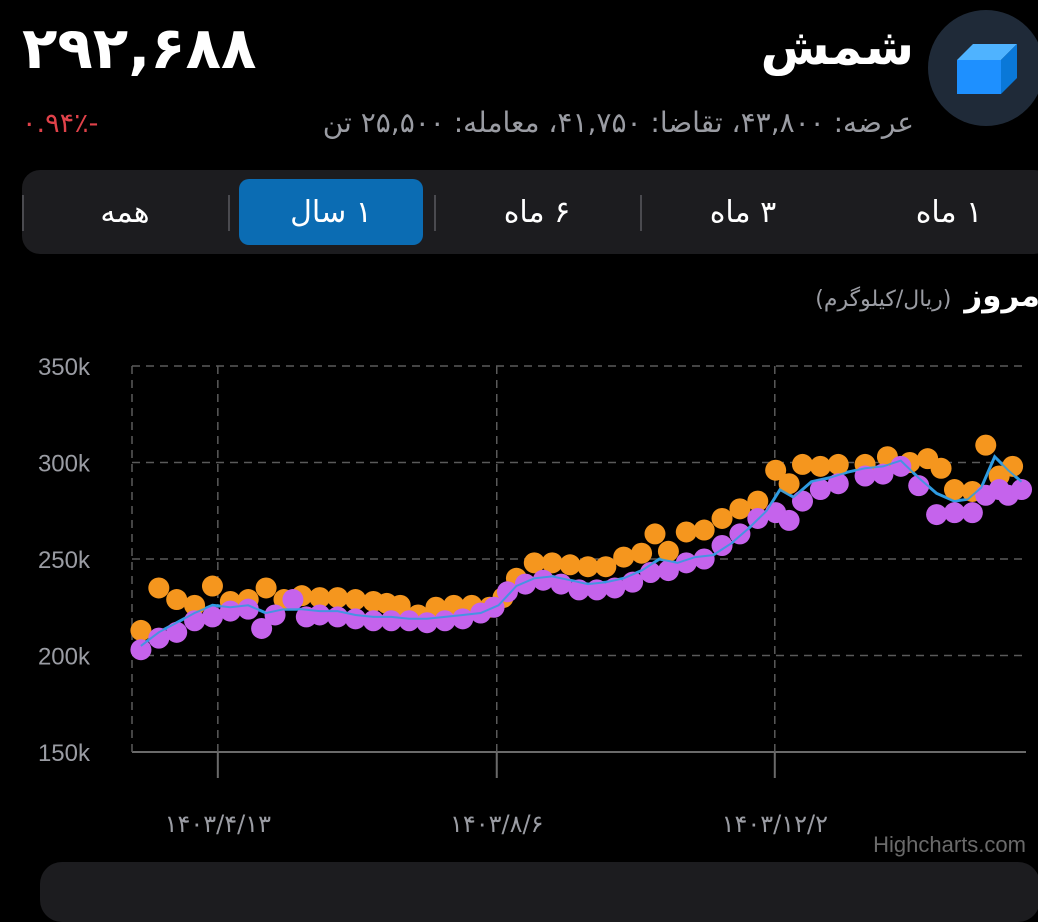 The width and height of the screenshot is (1038, 922). What do you see at coordinates (64, 464) in the screenshot?
I see `y-tick-label: 300k` at bounding box center [64, 464].